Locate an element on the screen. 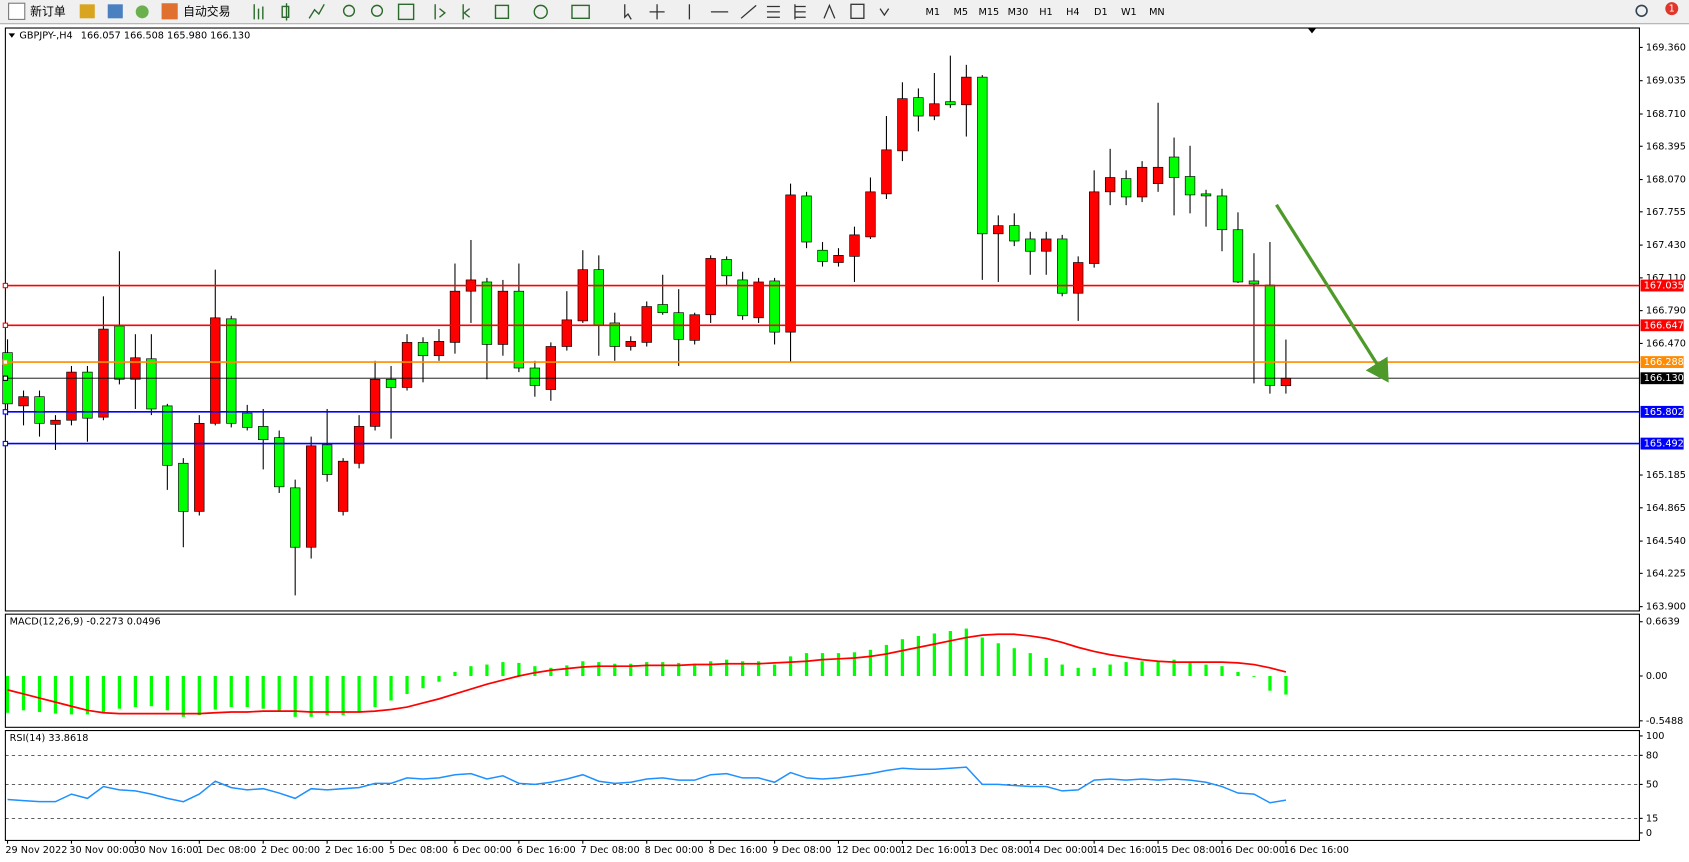 The image size is (1689, 862). fibo-tool is located at coordinates (800, 12).